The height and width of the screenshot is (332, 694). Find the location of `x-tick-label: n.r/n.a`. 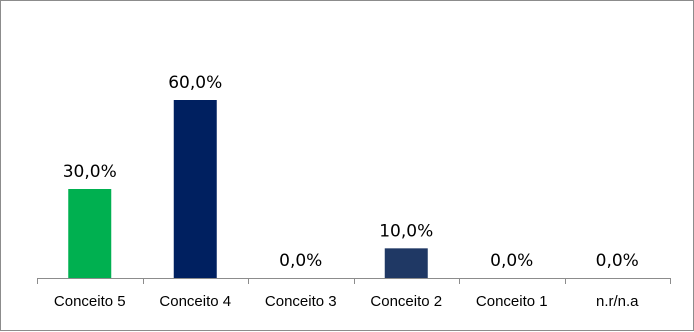

x-tick-label: n.r/n.a is located at coordinates (617, 301).